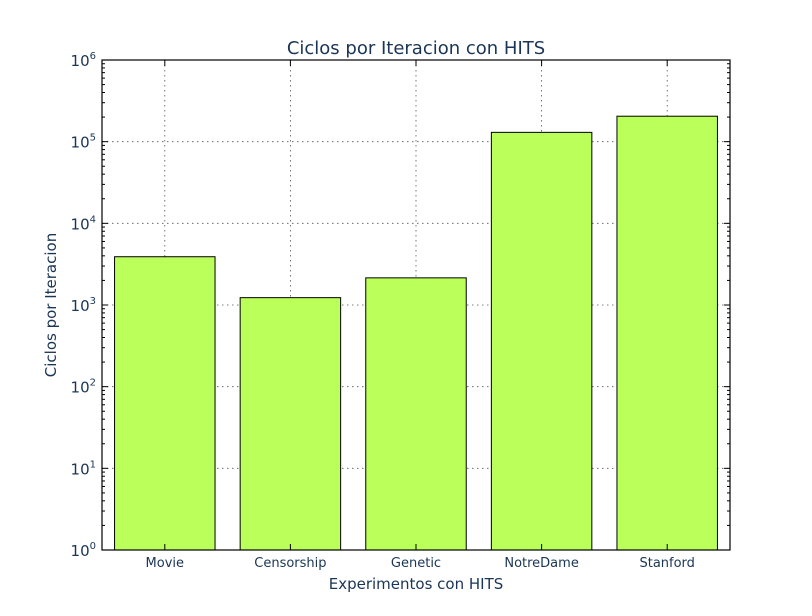  I want to click on x-tick-labels: Movie Censorship Genetic NotreDame Stanford, so click(420, 563).